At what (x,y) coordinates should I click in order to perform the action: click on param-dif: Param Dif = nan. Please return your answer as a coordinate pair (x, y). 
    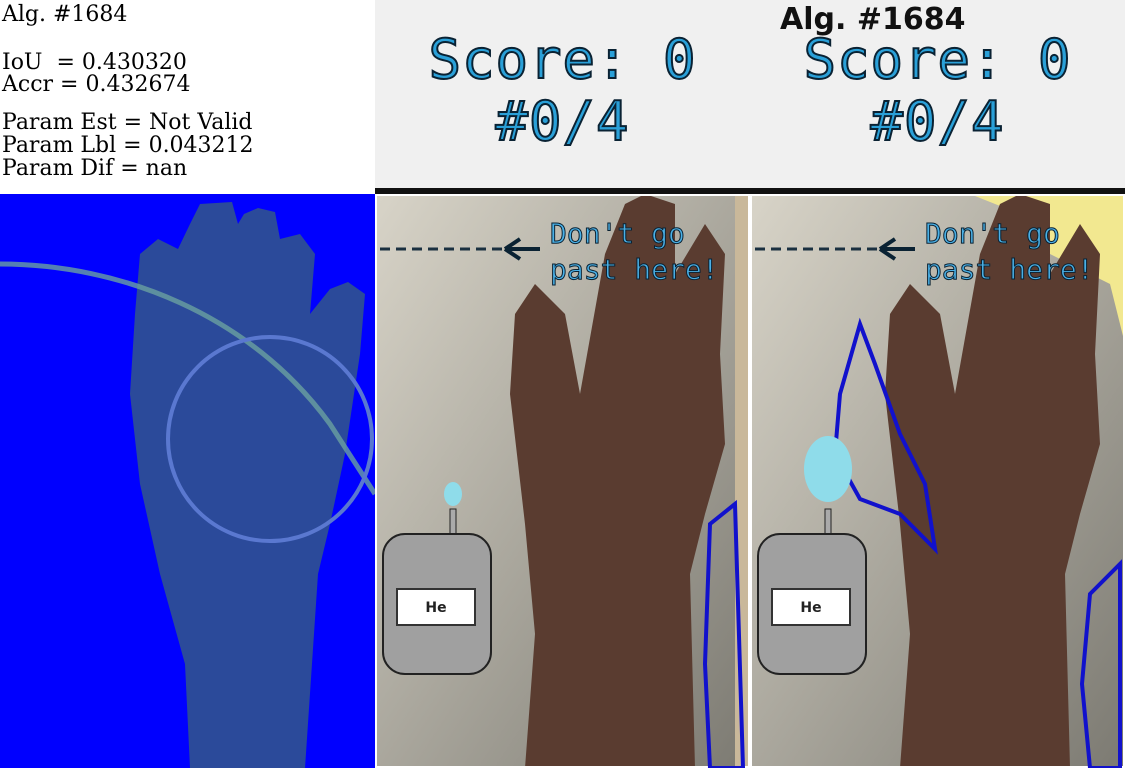
    Looking at the image, I should click on (95, 168).